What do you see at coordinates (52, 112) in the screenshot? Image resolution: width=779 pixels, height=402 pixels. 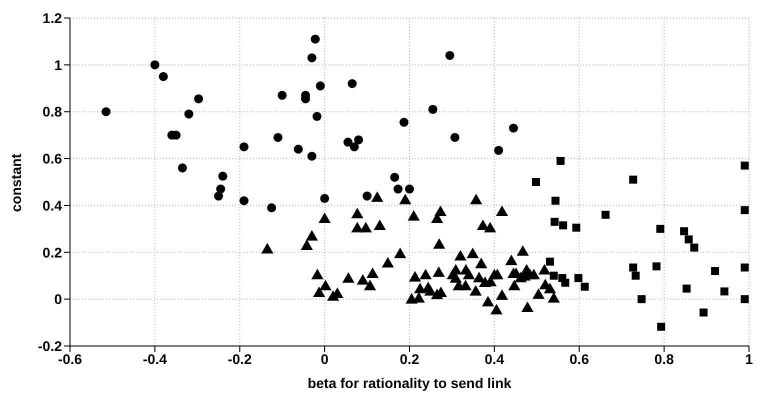 I see `y-tick-label: 0.8` at bounding box center [52, 112].